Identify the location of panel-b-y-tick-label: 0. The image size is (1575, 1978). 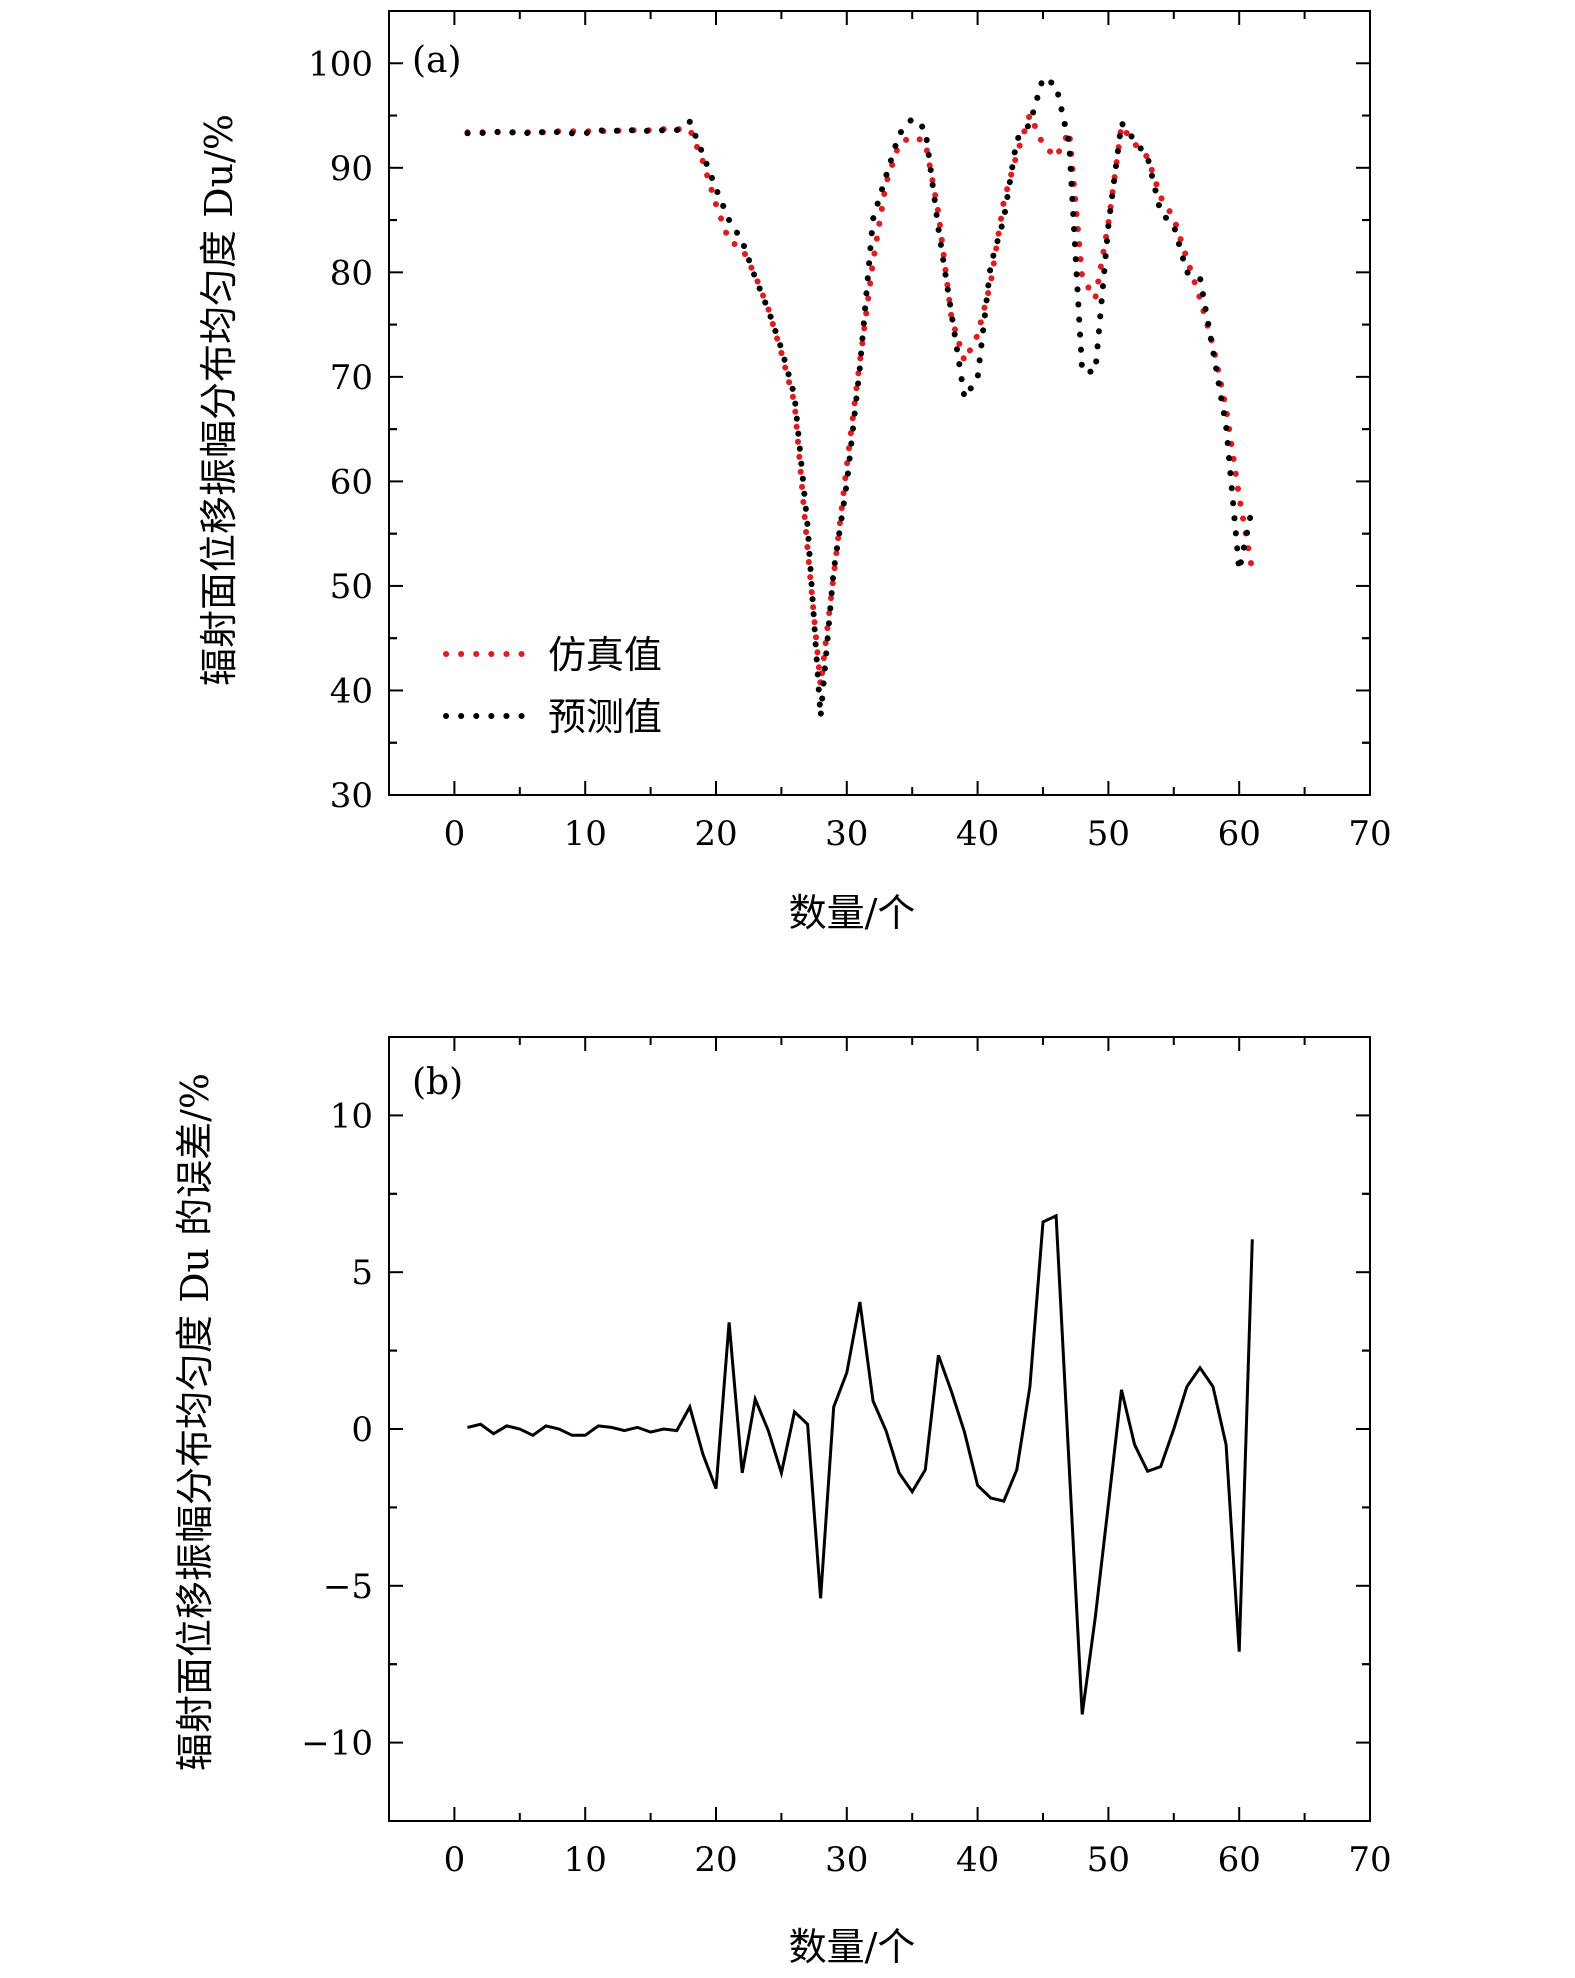
(362, 1430).